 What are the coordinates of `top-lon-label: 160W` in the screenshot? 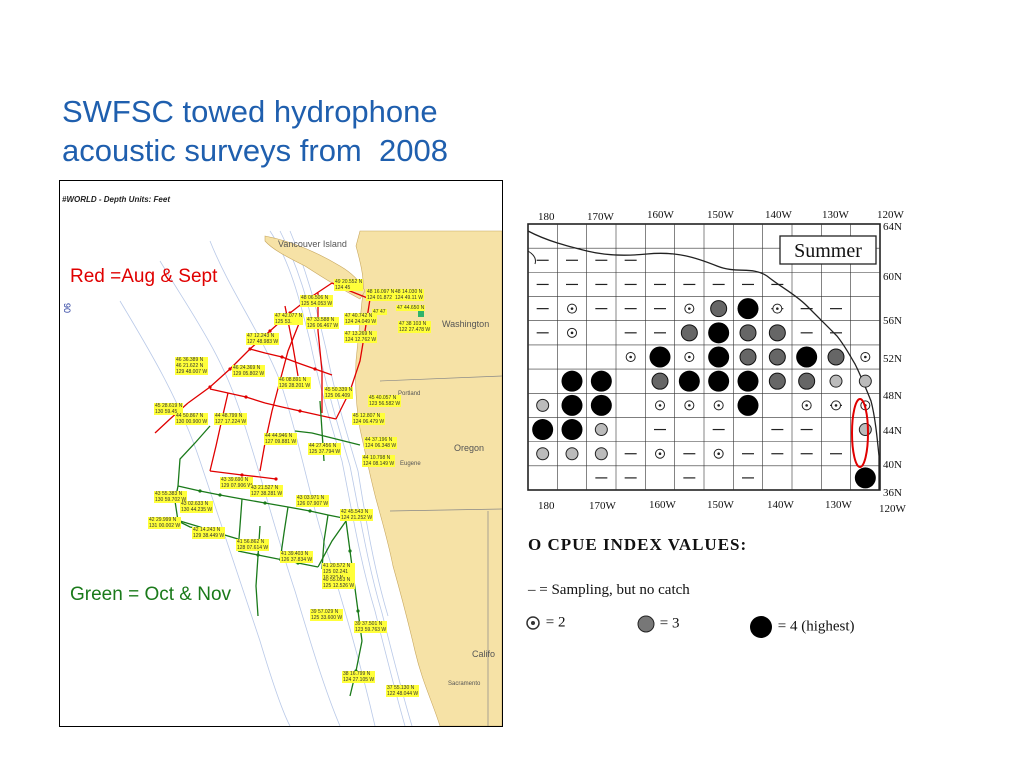 It's located at (661, 215).